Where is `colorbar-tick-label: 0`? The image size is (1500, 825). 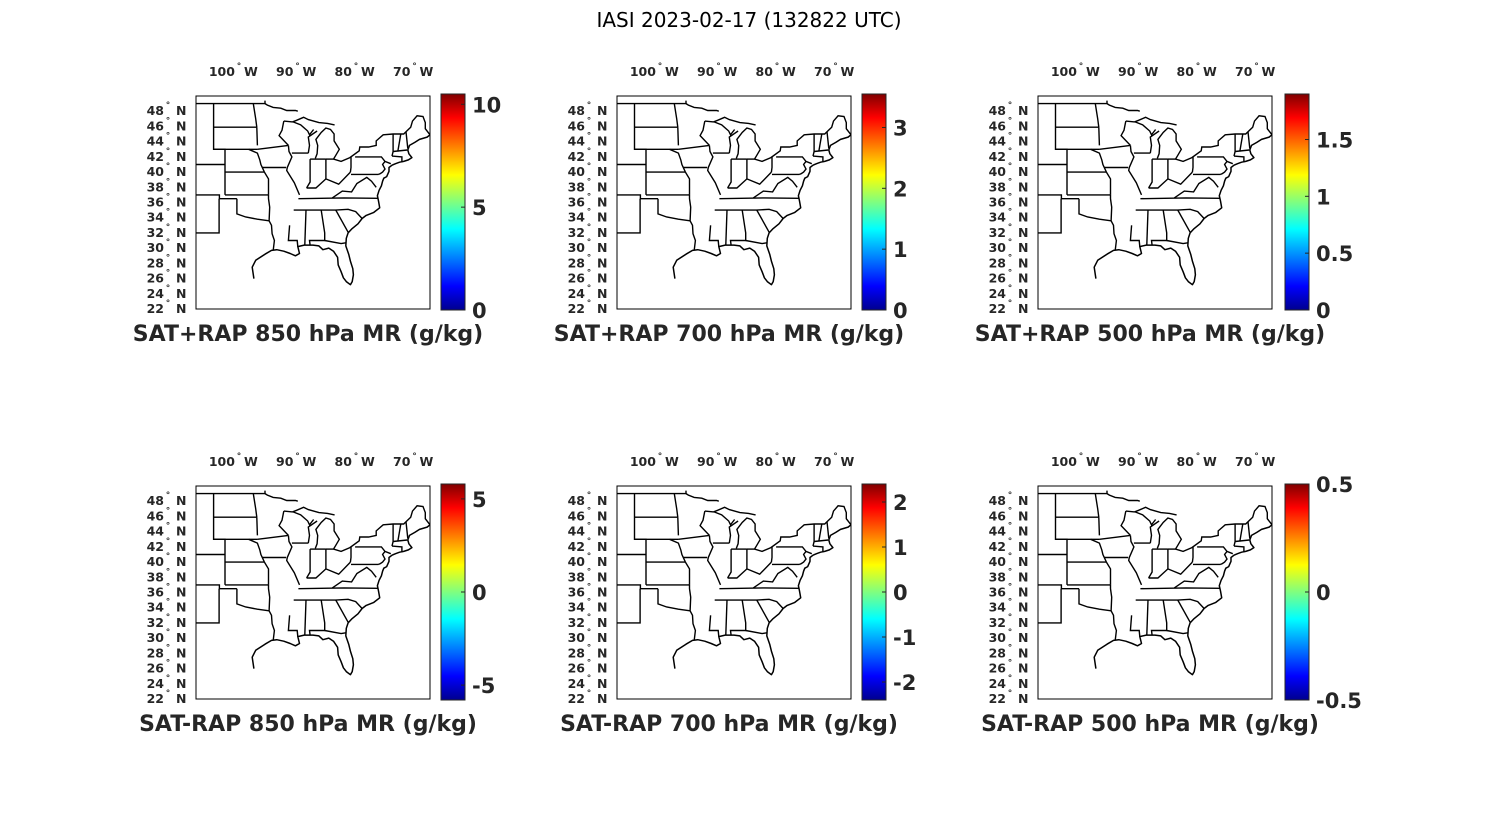
colorbar-tick-label: 0 is located at coordinates (1323, 593).